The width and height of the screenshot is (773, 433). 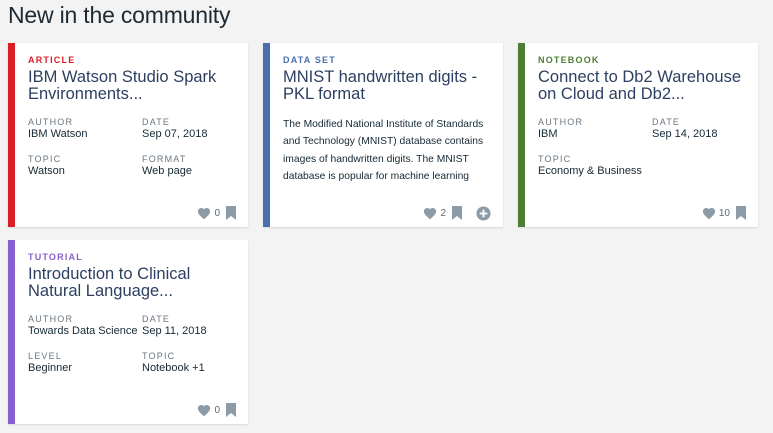 What do you see at coordinates (119, 15) in the screenshot?
I see `page-title: New in the community` at bounding box center [119, 15].